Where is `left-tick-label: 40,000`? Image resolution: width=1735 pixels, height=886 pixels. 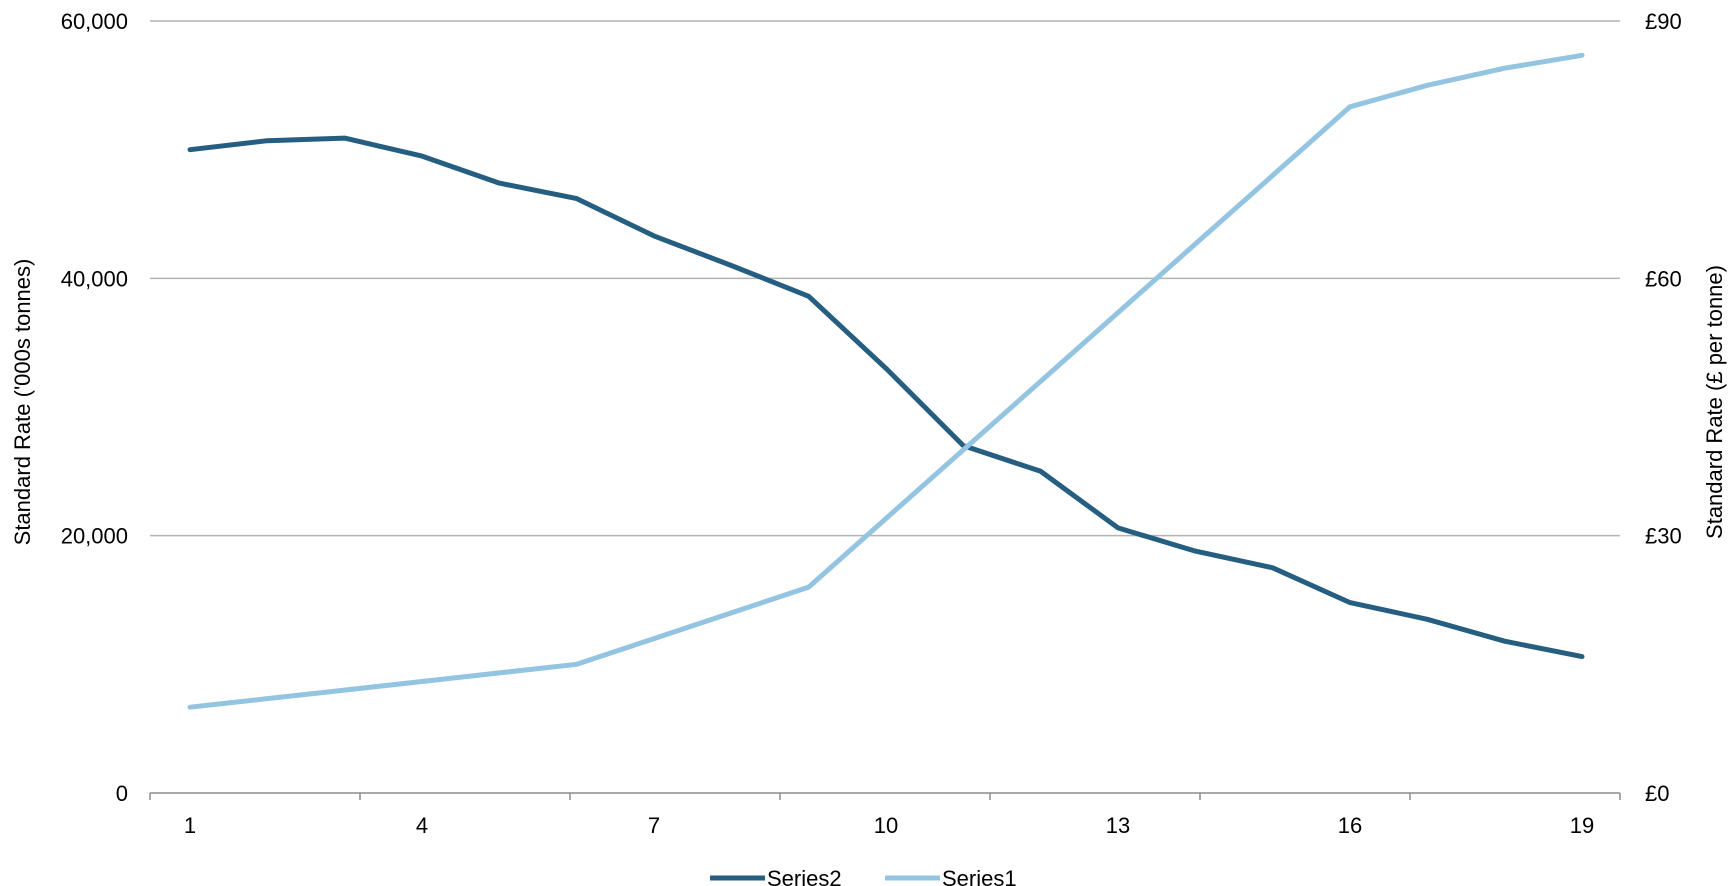
left-tick-label: 40,000 is located at coordinates (94, 278).